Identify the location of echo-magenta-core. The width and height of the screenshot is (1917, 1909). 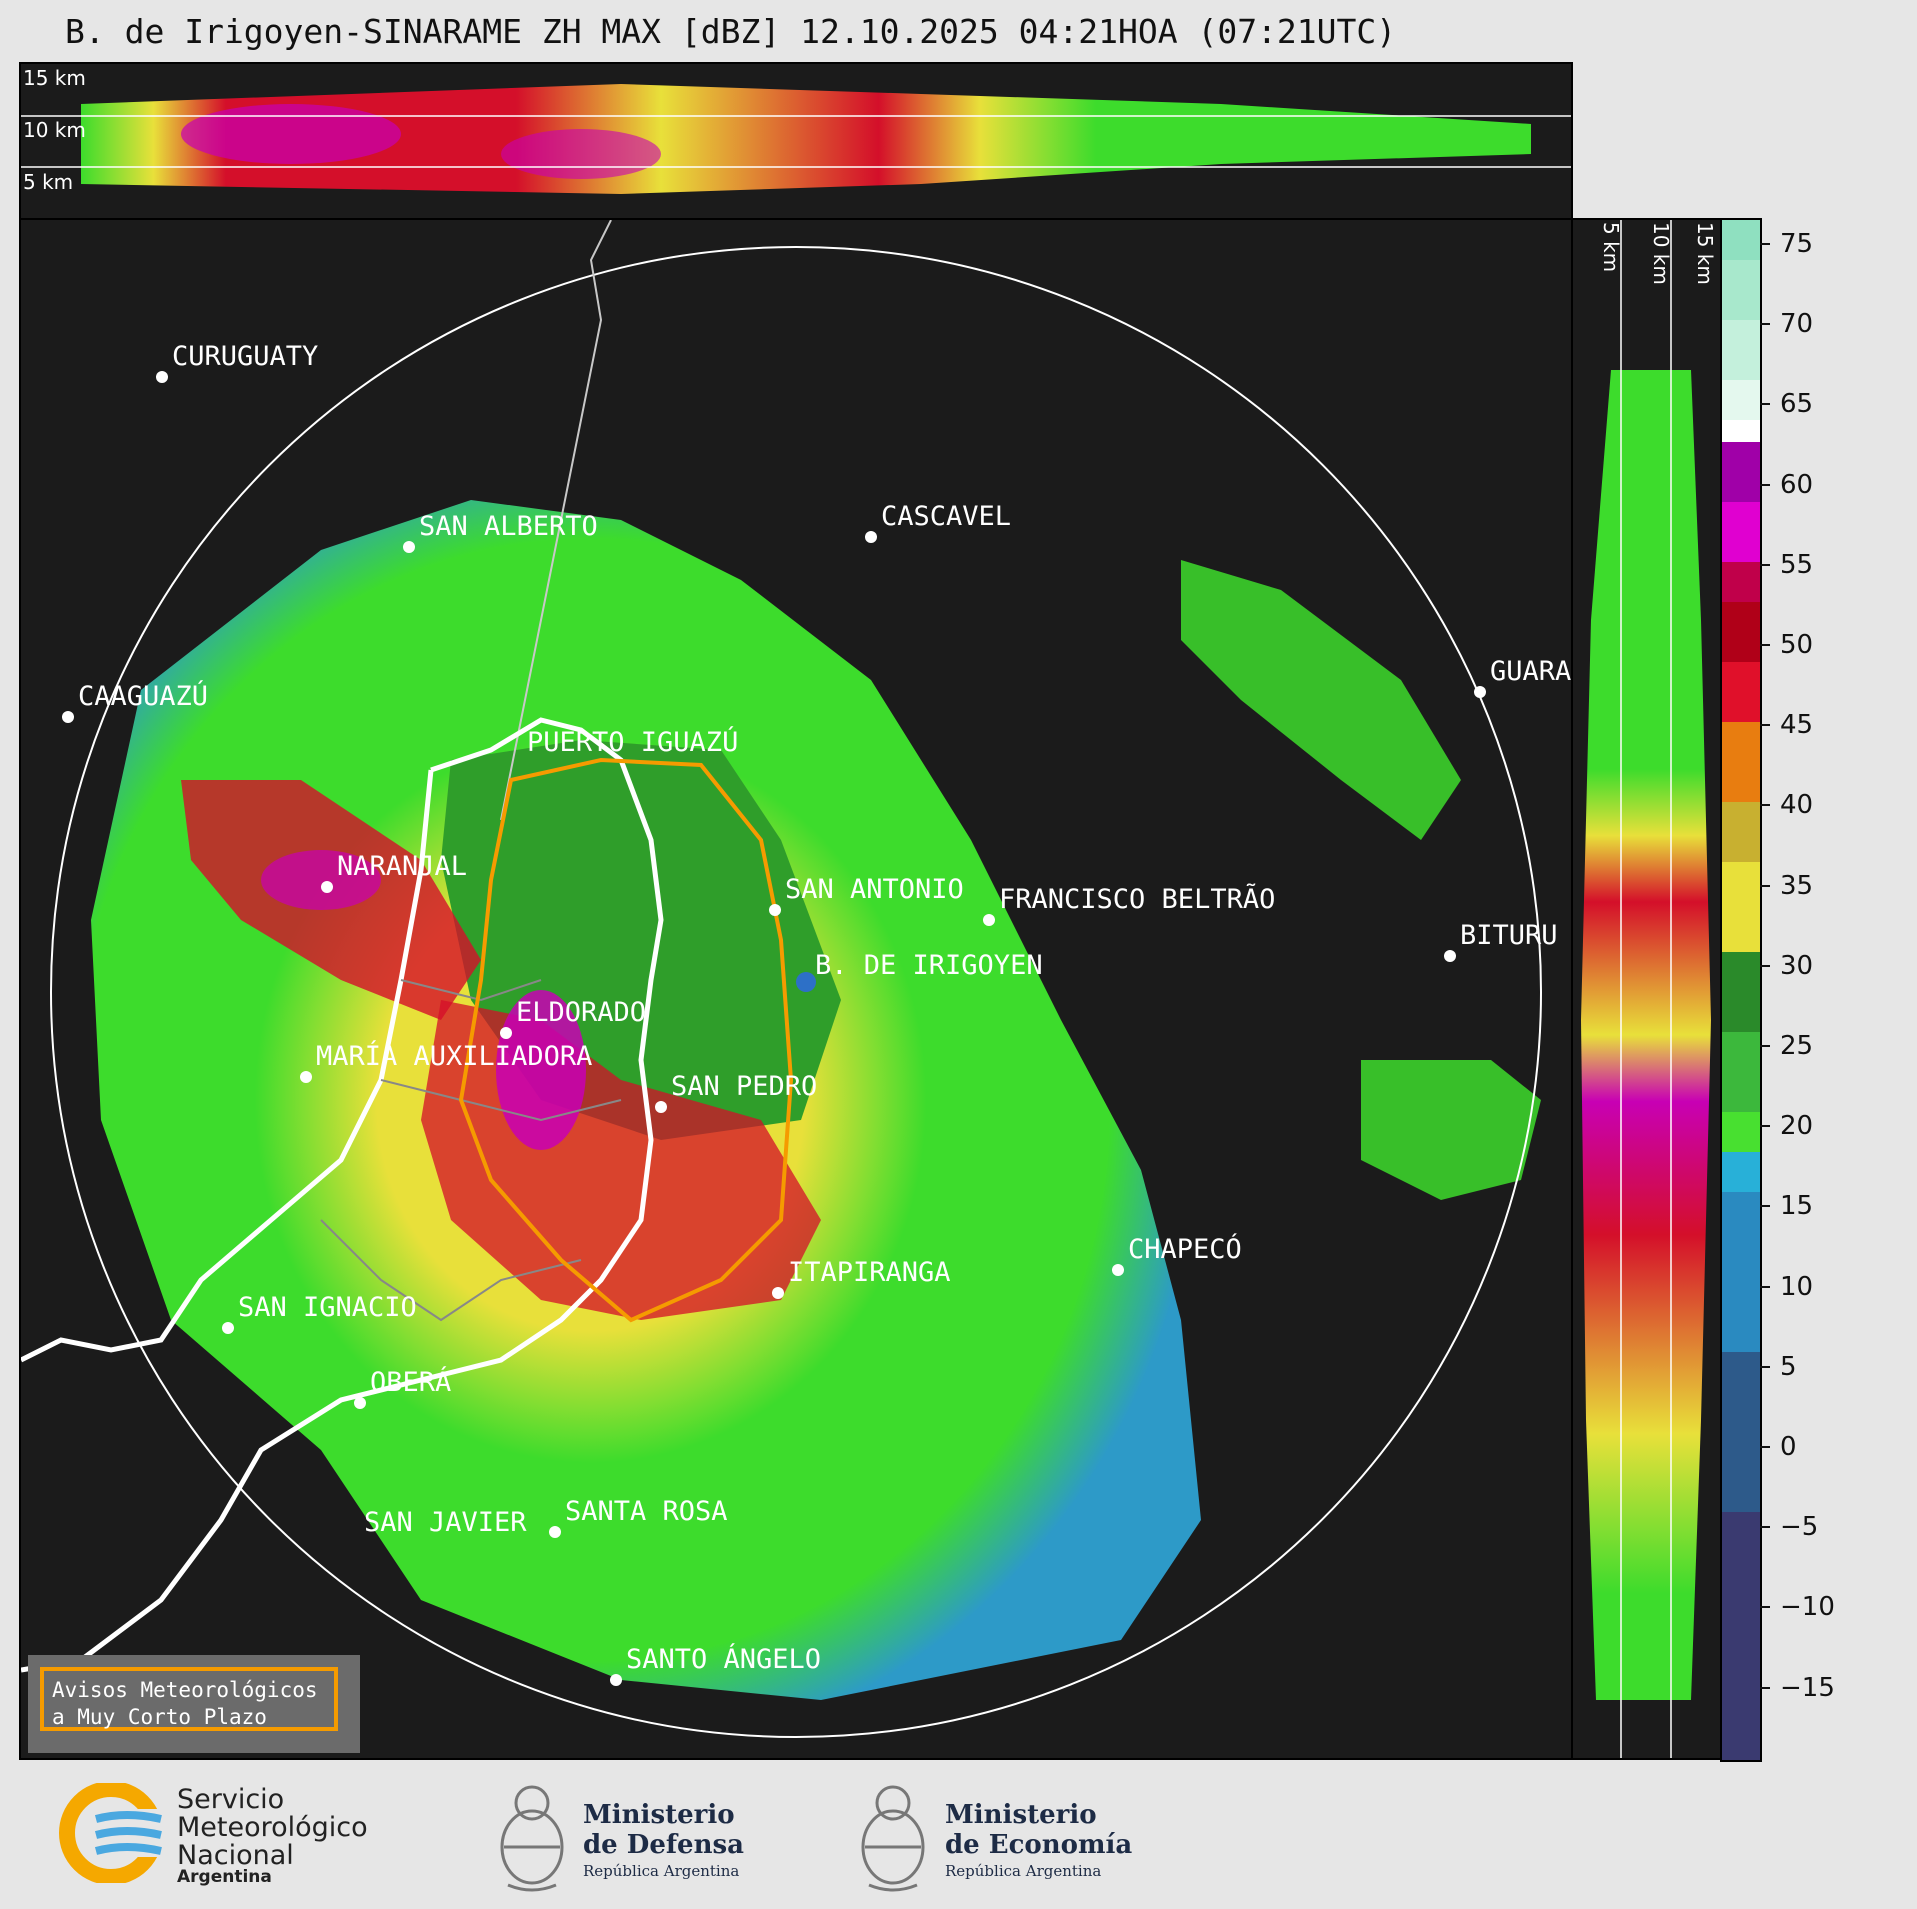
(541, 1070).